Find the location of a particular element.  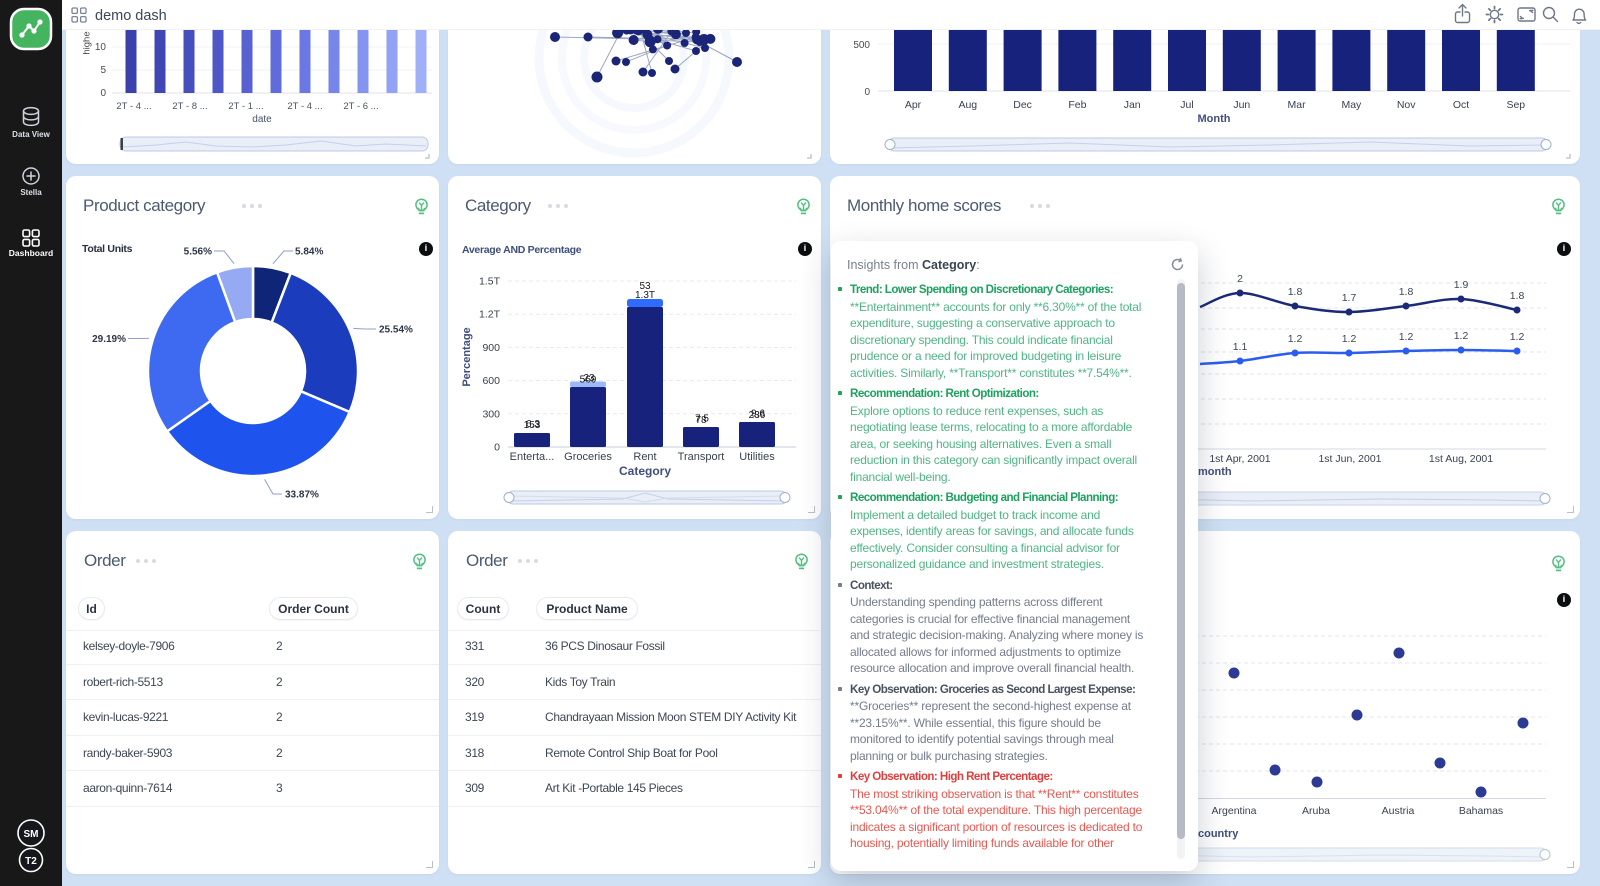

svg-text: 33.87% is located at coordinates (302, 495).